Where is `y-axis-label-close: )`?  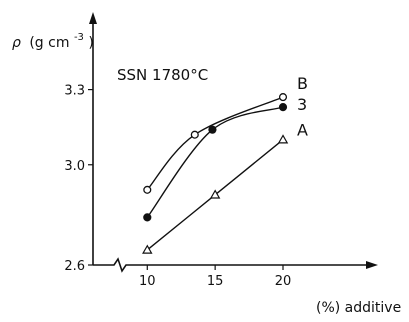 y-axis-label-close: ) is located at coordinates (90, 43).